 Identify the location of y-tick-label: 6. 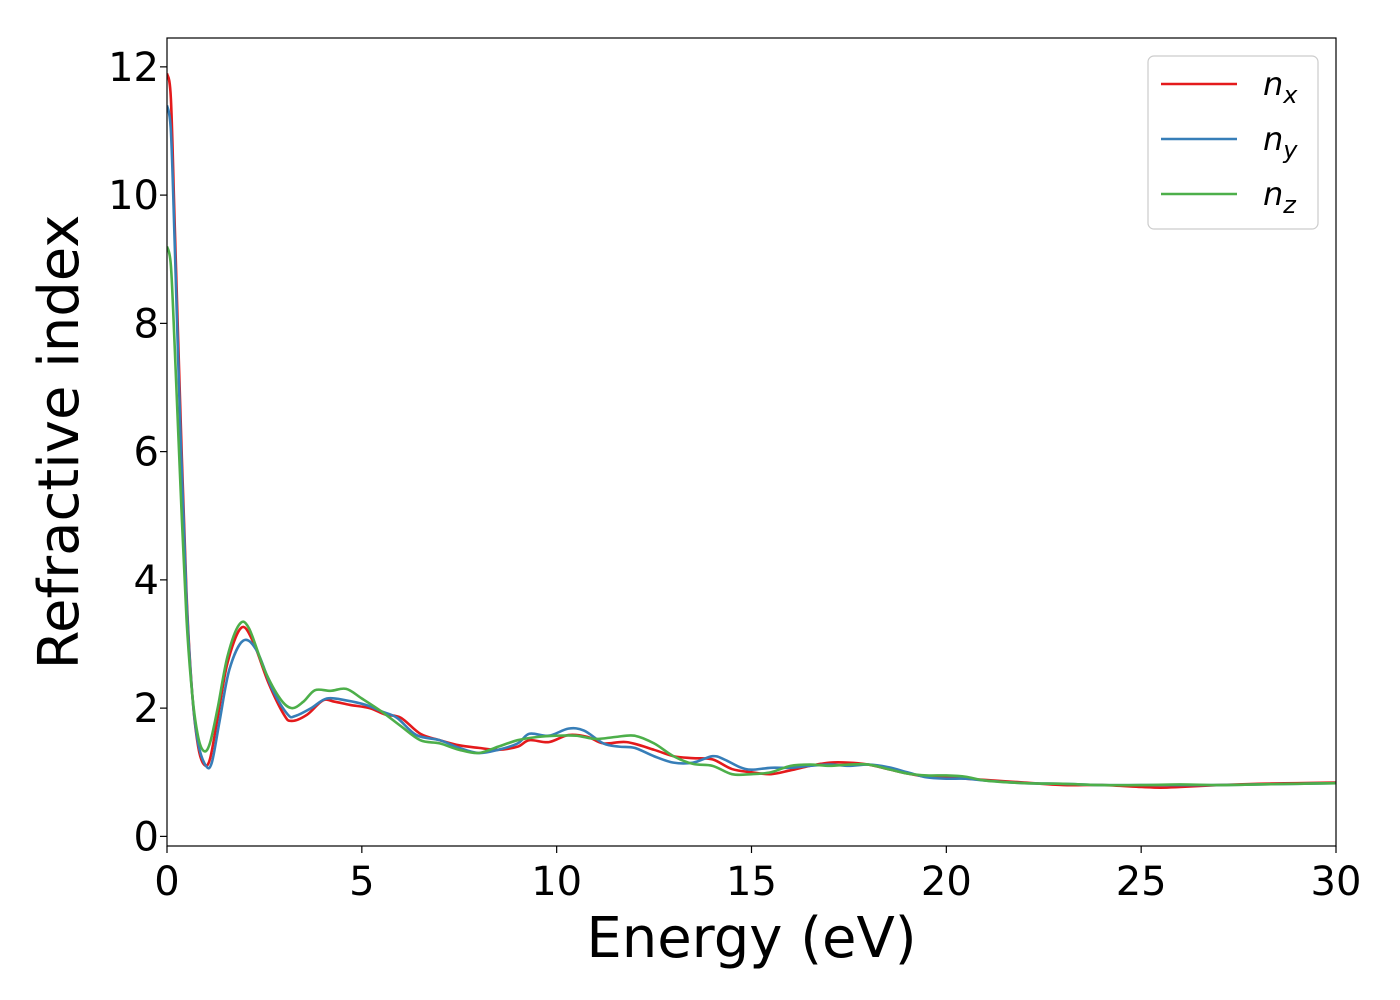
(146, 453).